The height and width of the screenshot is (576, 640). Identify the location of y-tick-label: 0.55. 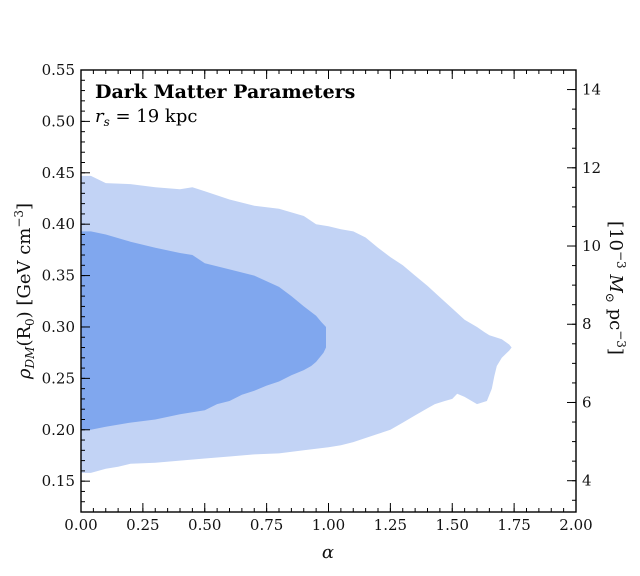
(58, 70).